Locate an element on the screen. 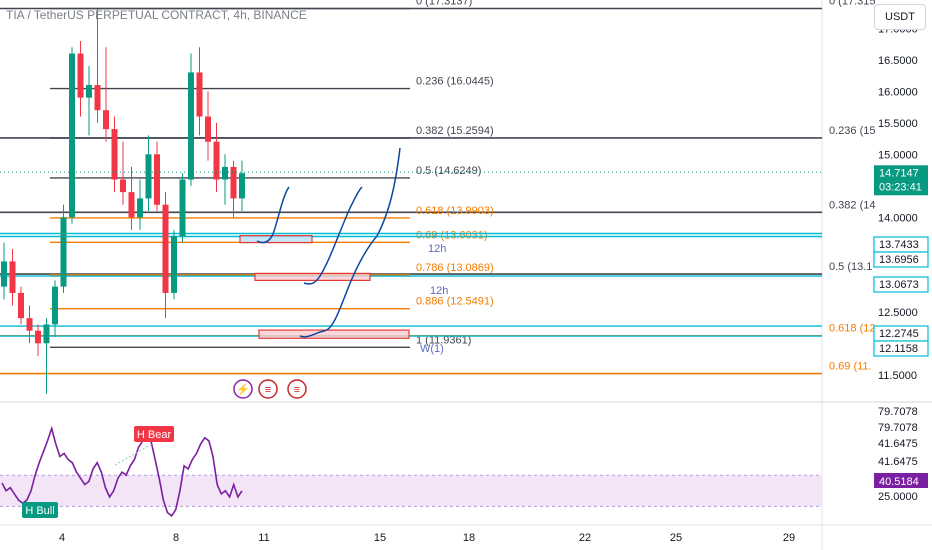 This screenshot has width=932, height=550. h-bull-label: H Bull is located at coordinates (39, 511).